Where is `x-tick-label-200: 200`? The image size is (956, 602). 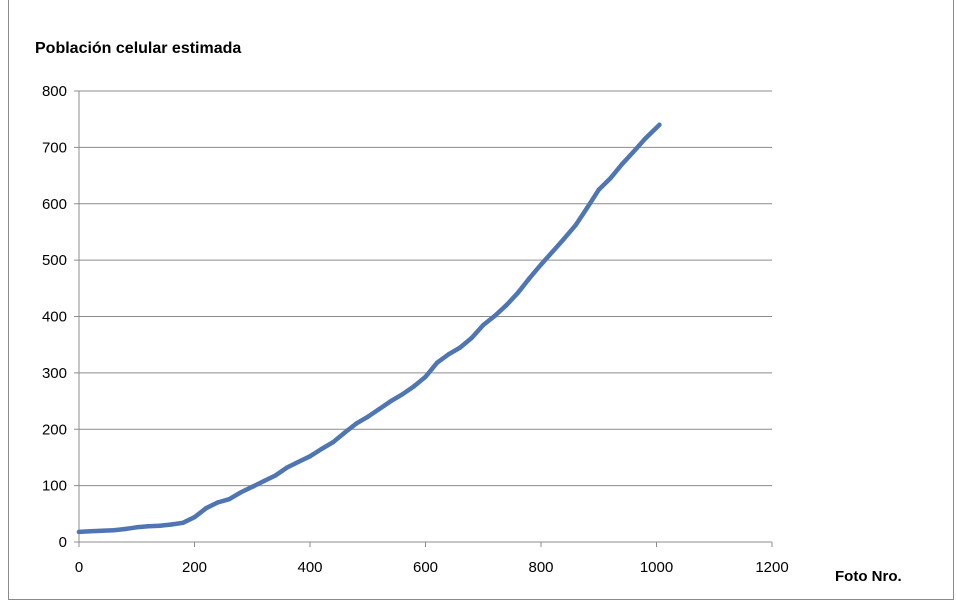
x-tick-label-200: 200 is located at coordinates (194, 567).